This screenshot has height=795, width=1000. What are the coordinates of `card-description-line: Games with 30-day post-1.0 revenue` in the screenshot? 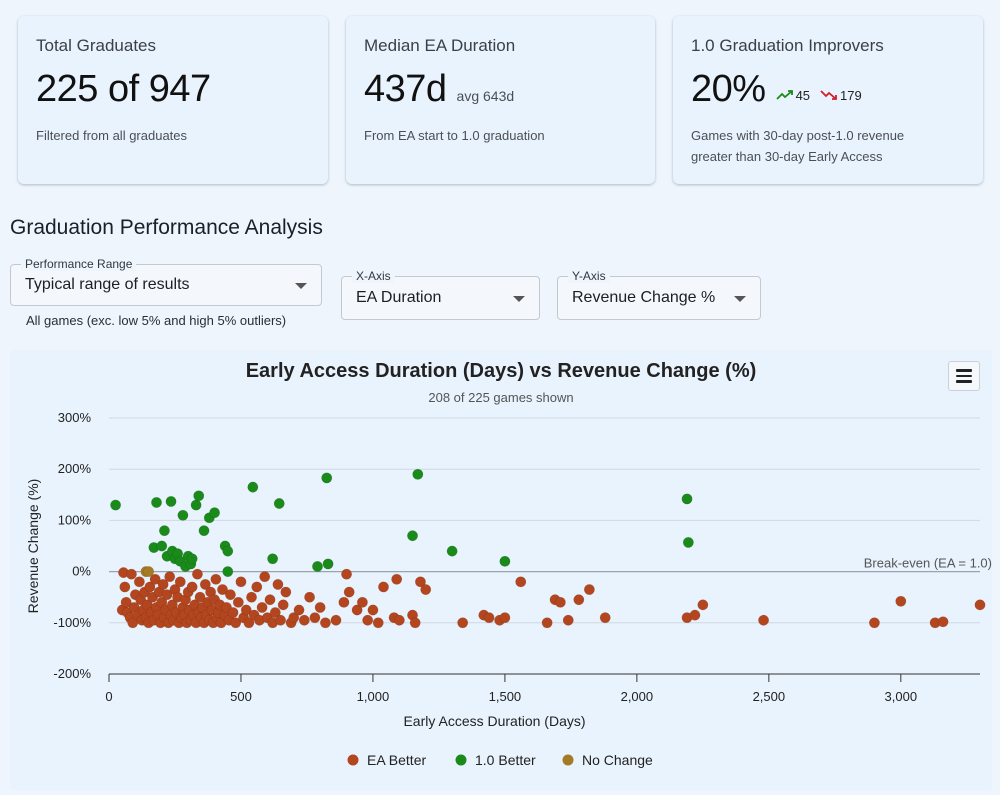 It's located at (798, 135).